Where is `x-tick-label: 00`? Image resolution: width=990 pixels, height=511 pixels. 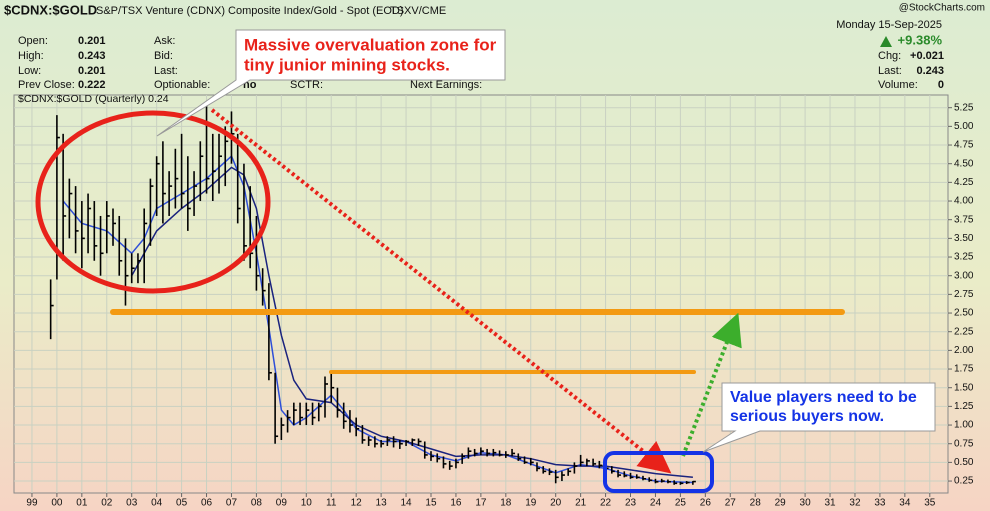
x-tick-label: 00 is located at coordinates (57, 503).